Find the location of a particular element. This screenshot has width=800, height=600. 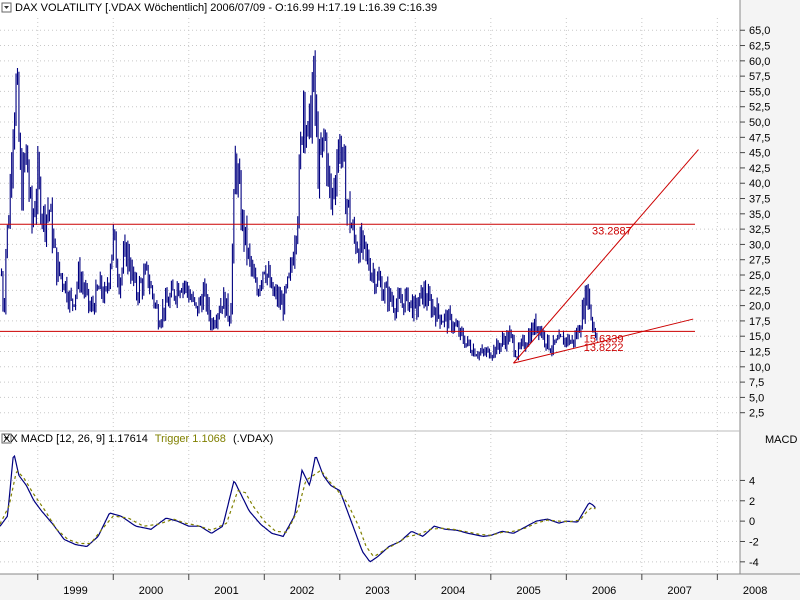

price-tick-label: 50,0 is located at coordinates (759, 123).